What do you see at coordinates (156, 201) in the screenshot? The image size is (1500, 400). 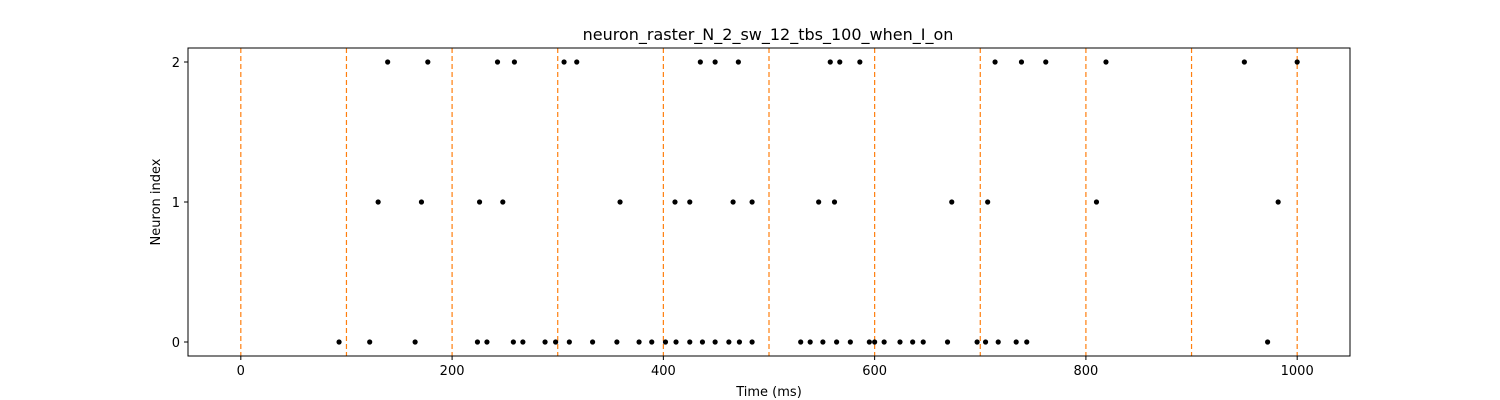 I see `y-axis-label: Neuron index` at bounding box center [156, 201].